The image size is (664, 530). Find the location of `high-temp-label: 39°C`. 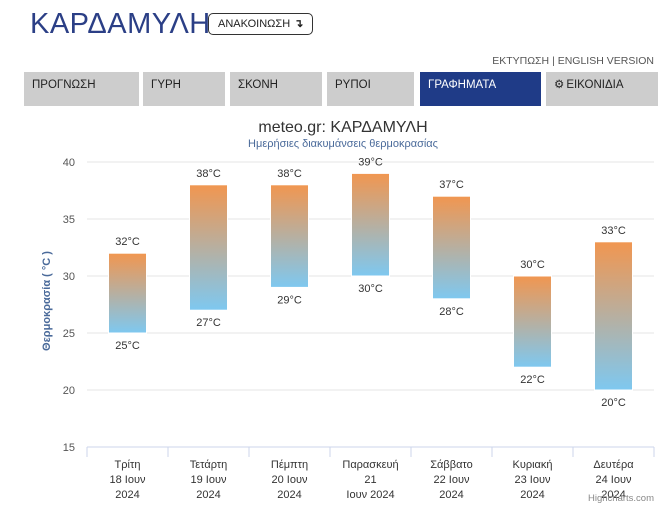

high-temp-label: 39°C is located at coordinates (370, 162).